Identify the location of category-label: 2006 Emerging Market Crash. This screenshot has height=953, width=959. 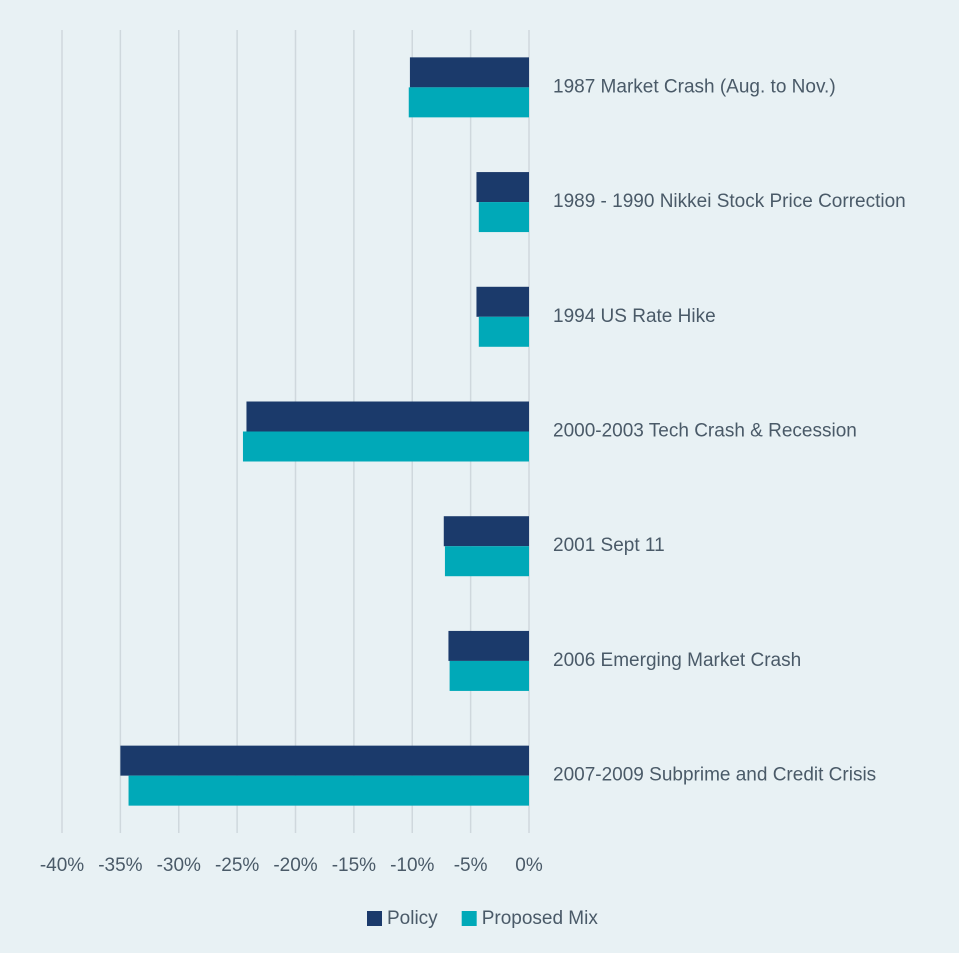
(677, 660).